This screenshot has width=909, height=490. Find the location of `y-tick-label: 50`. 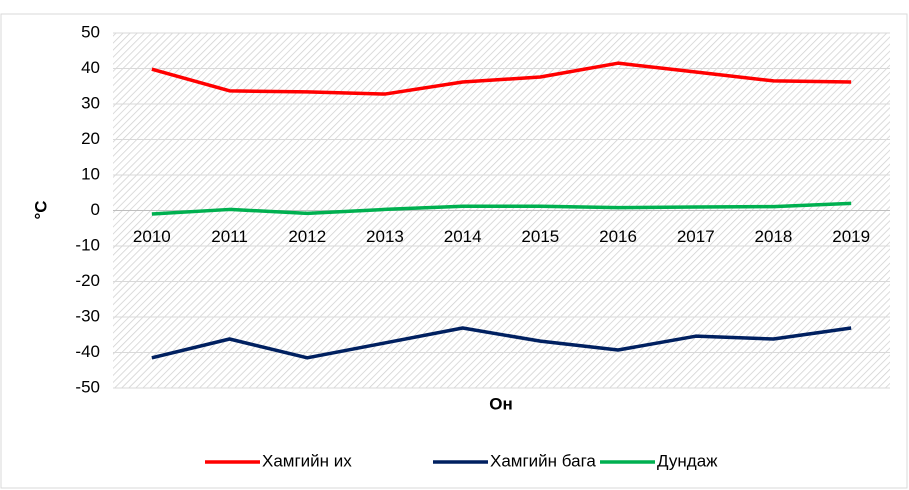

y-tick-label: 50 is located at coordinates (90, 31).